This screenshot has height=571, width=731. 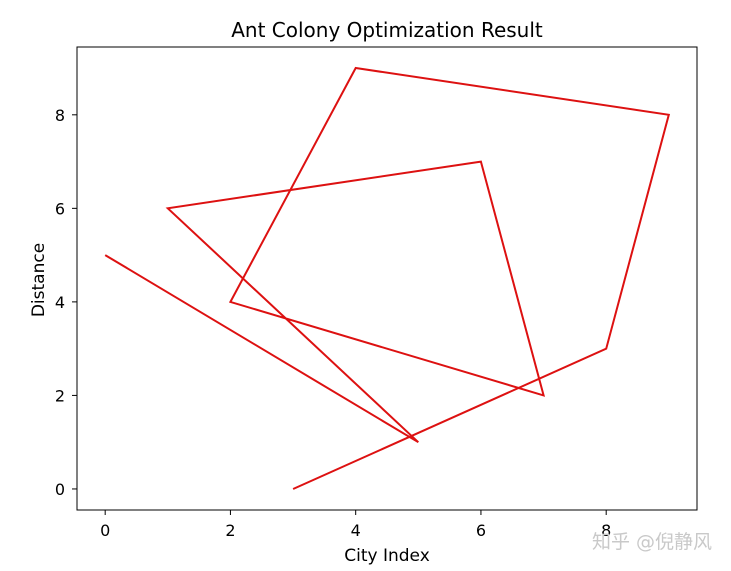 I want to click on y-tick-label: 8, so click(x=60, y=115).